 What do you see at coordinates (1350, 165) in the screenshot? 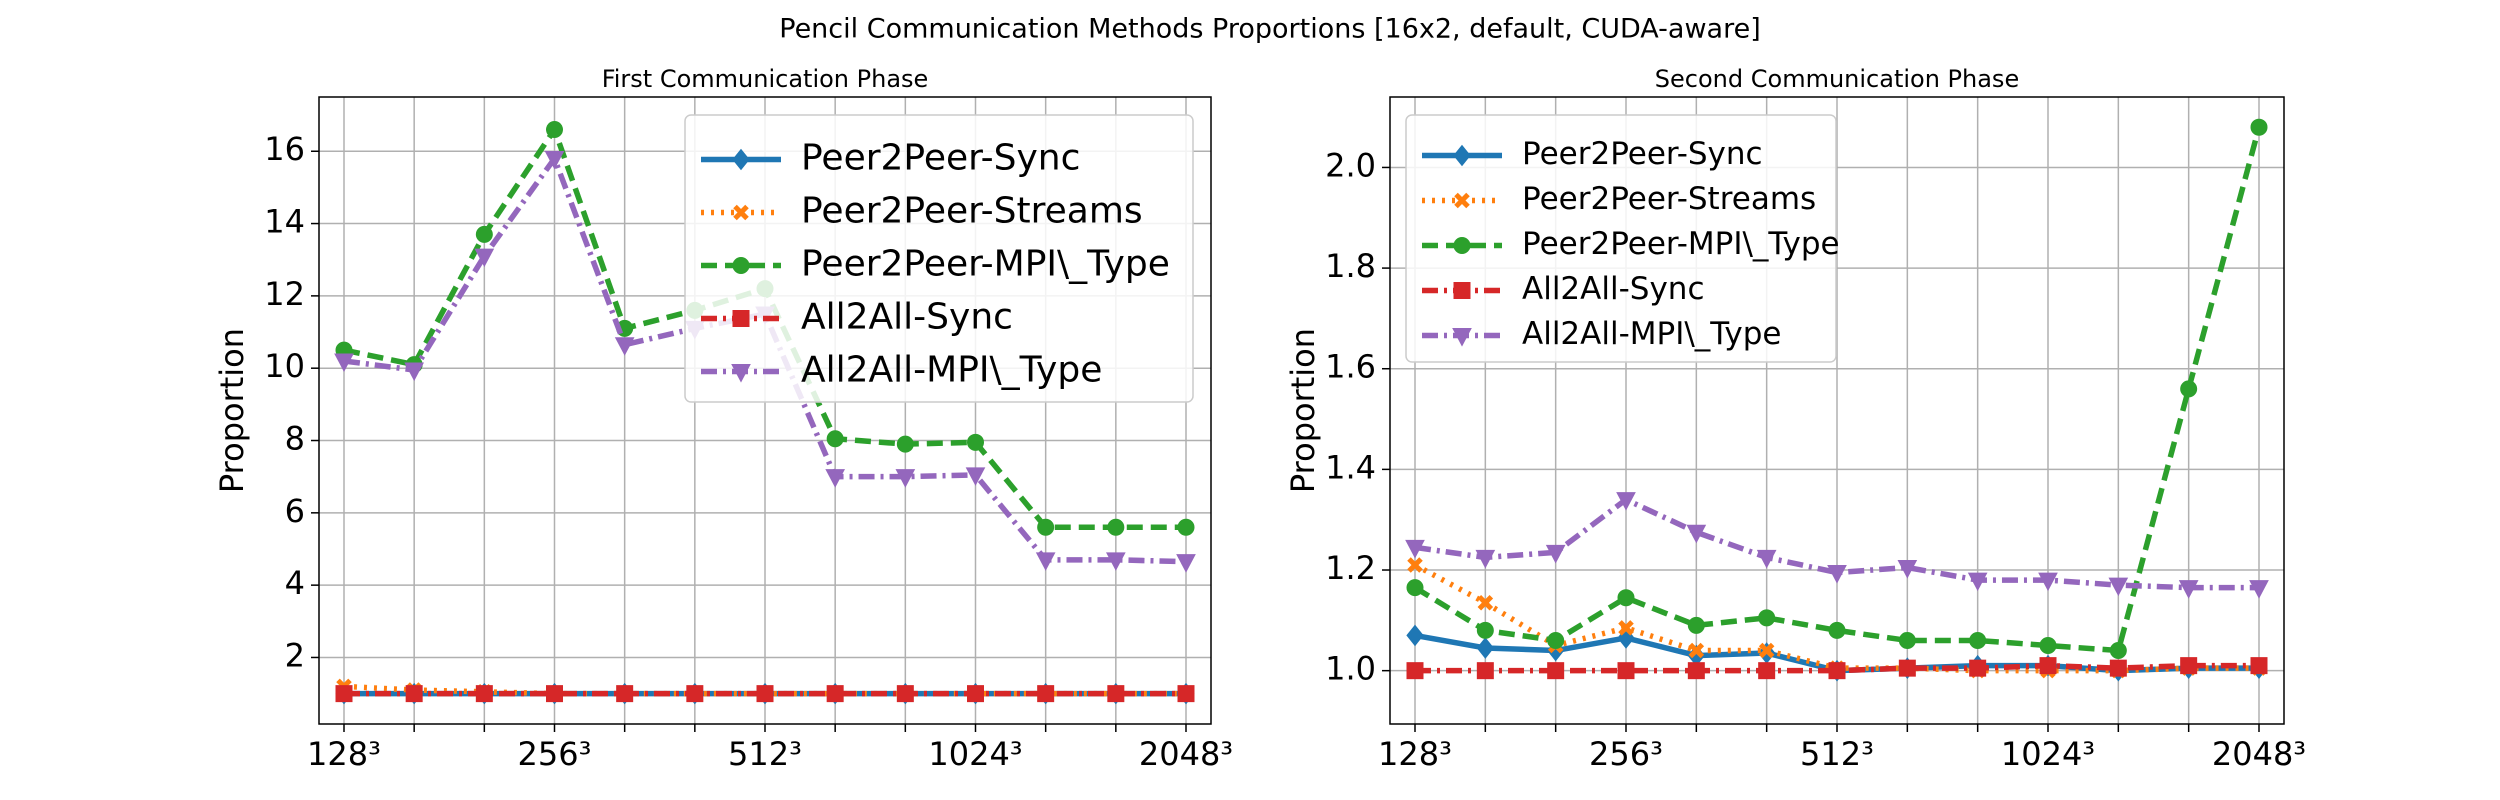
I see `y-tick-label: 2.0` at bounding box center [1350, 165].